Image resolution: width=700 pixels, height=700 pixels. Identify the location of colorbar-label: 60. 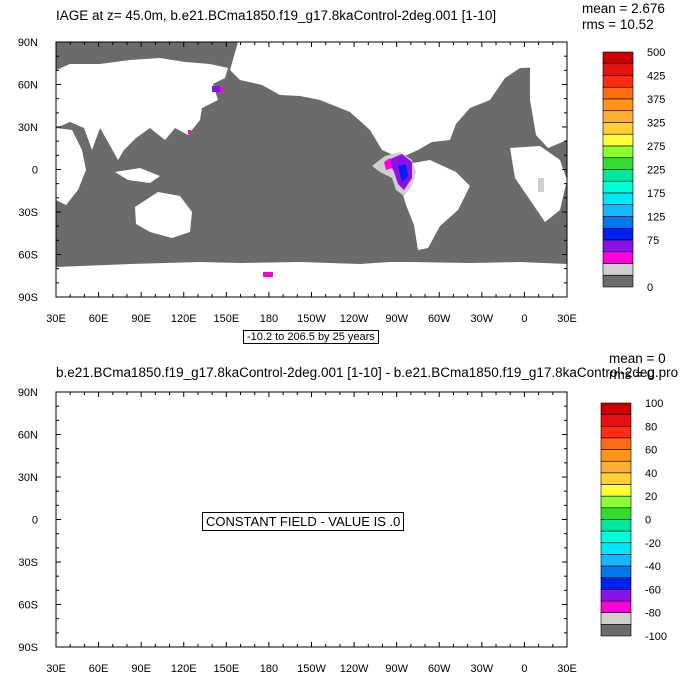
(651, 451).